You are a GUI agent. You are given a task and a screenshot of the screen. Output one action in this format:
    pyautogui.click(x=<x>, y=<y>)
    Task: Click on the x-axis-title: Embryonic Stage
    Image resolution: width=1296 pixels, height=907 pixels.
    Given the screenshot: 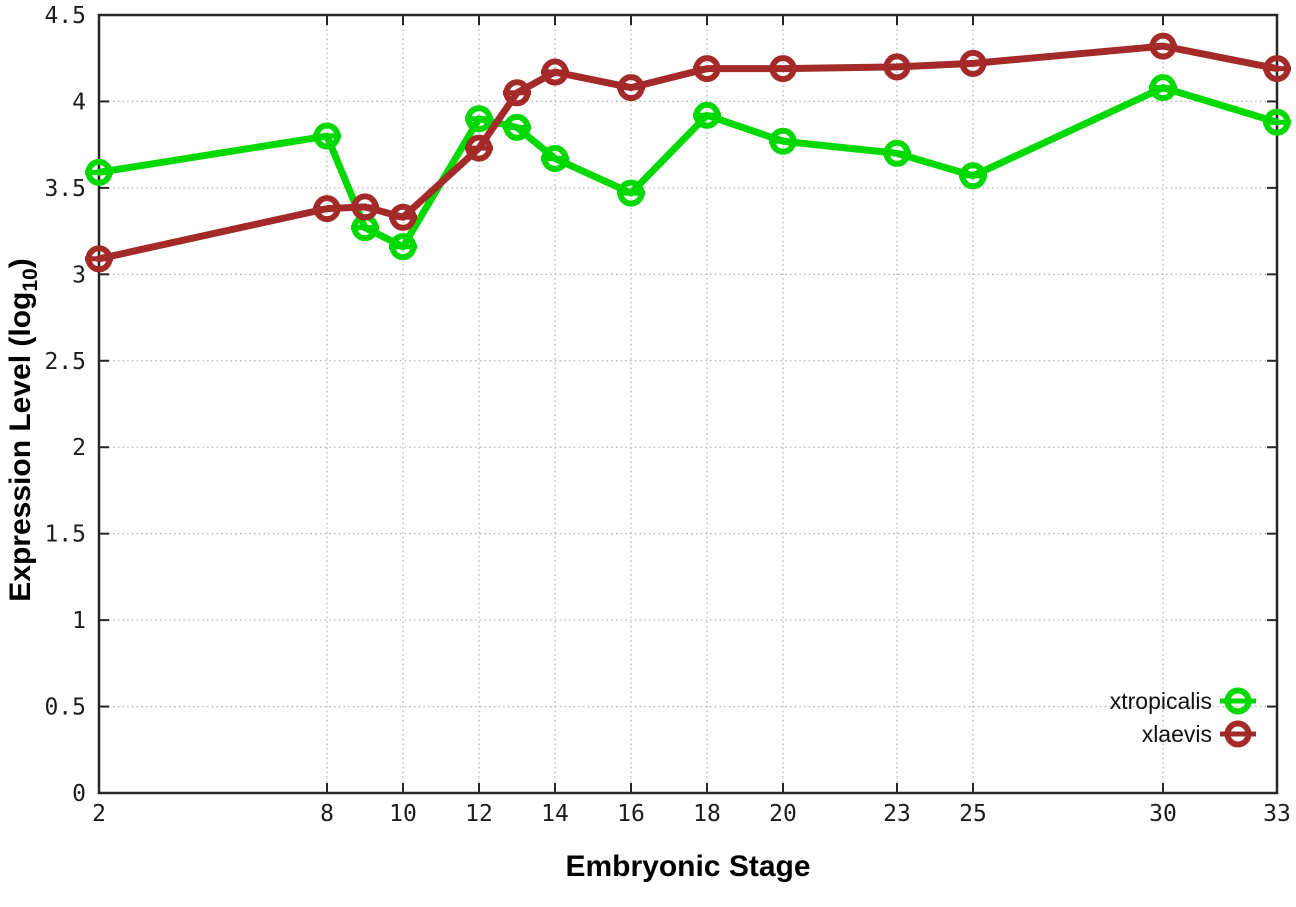 What is the action you would take?
    pyautogui.click(x=687, y=866)
    